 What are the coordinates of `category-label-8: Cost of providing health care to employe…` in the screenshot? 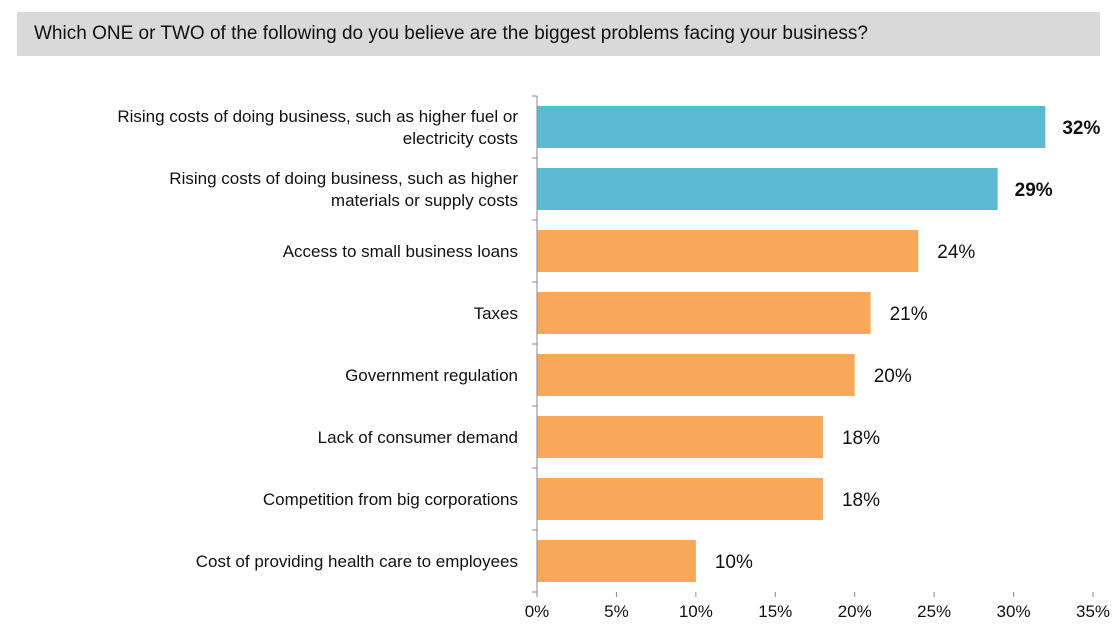 It's located at (357, 561).